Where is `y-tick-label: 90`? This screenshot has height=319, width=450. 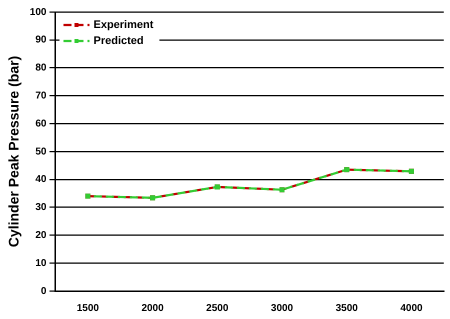 y-tick-label: 90 is located at coordinates (41, 40).